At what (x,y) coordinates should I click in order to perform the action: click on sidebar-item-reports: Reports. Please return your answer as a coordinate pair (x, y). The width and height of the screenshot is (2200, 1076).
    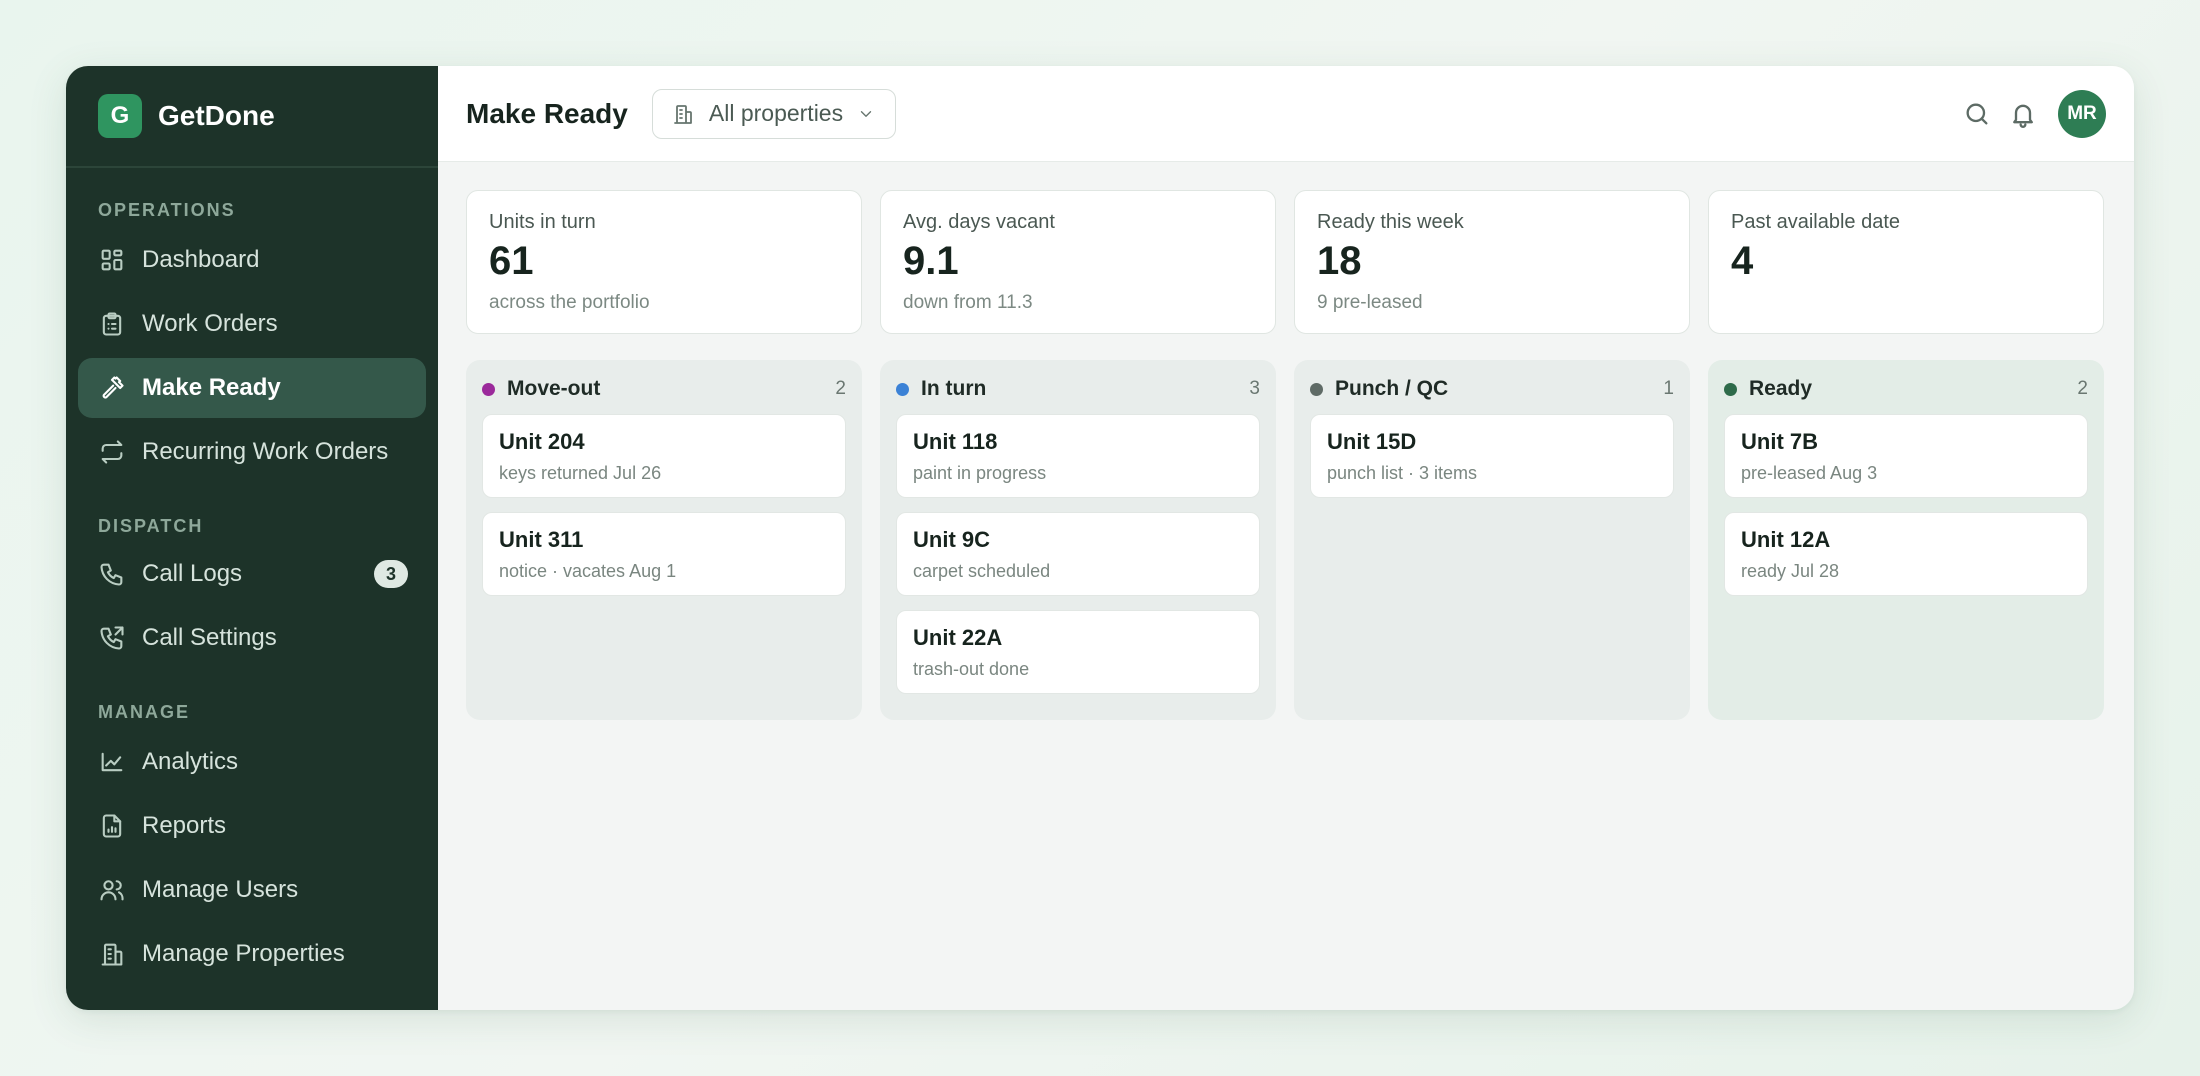
    Looking at the image, I should click on (252, 826).